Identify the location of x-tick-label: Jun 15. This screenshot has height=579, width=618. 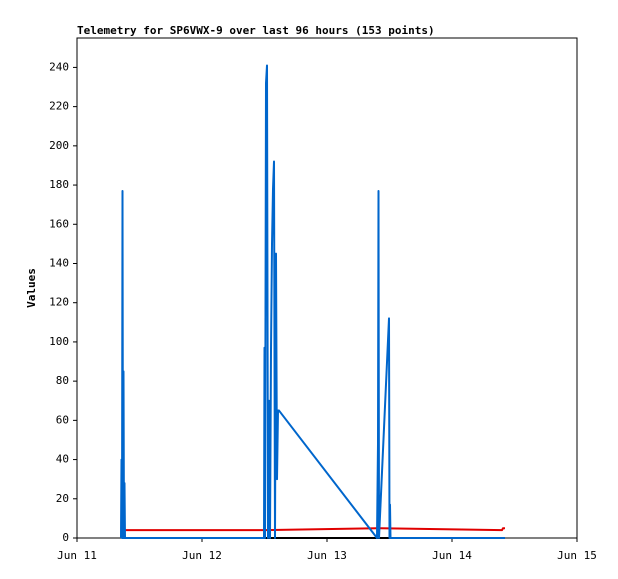
(577, 555).